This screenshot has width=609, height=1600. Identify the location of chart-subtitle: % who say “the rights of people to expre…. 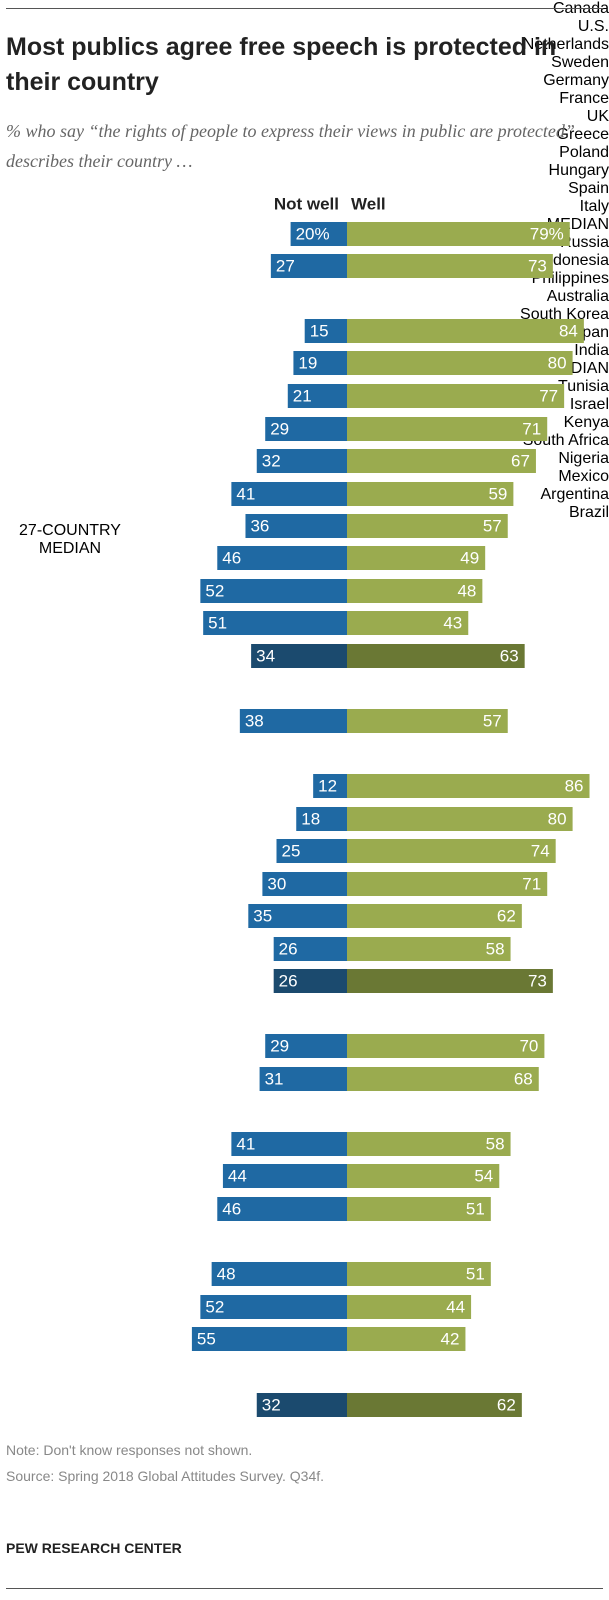
(290, 146).